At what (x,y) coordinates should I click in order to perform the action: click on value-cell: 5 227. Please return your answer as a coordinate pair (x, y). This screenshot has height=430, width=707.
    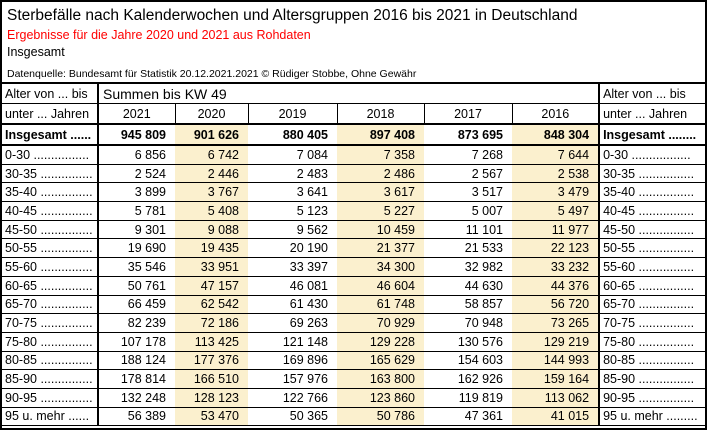
    Looking at the image, I should click on (380, 211).